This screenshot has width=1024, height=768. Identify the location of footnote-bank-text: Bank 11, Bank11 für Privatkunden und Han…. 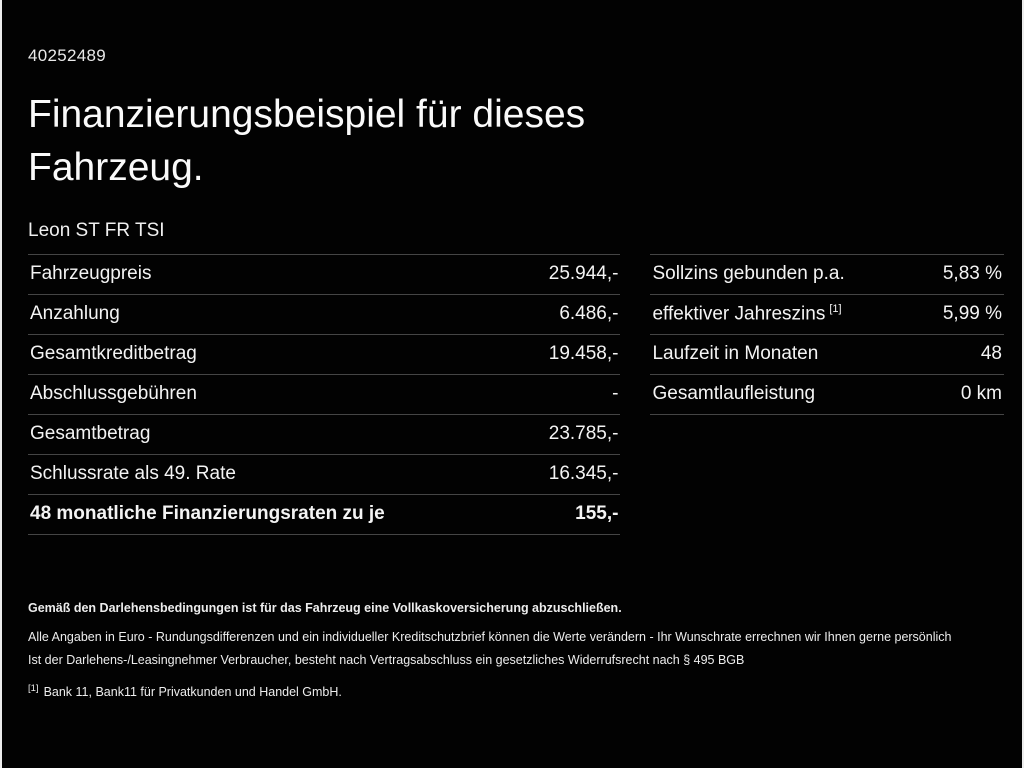
(192, 692).